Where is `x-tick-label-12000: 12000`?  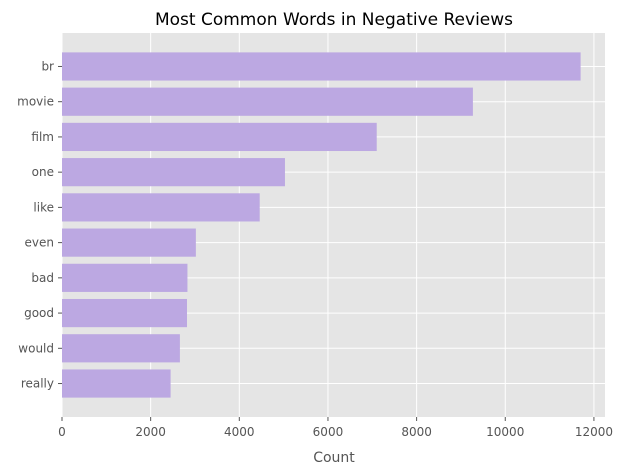 x-tick-label-12000: 12000 is located at coordinates (594, 432).